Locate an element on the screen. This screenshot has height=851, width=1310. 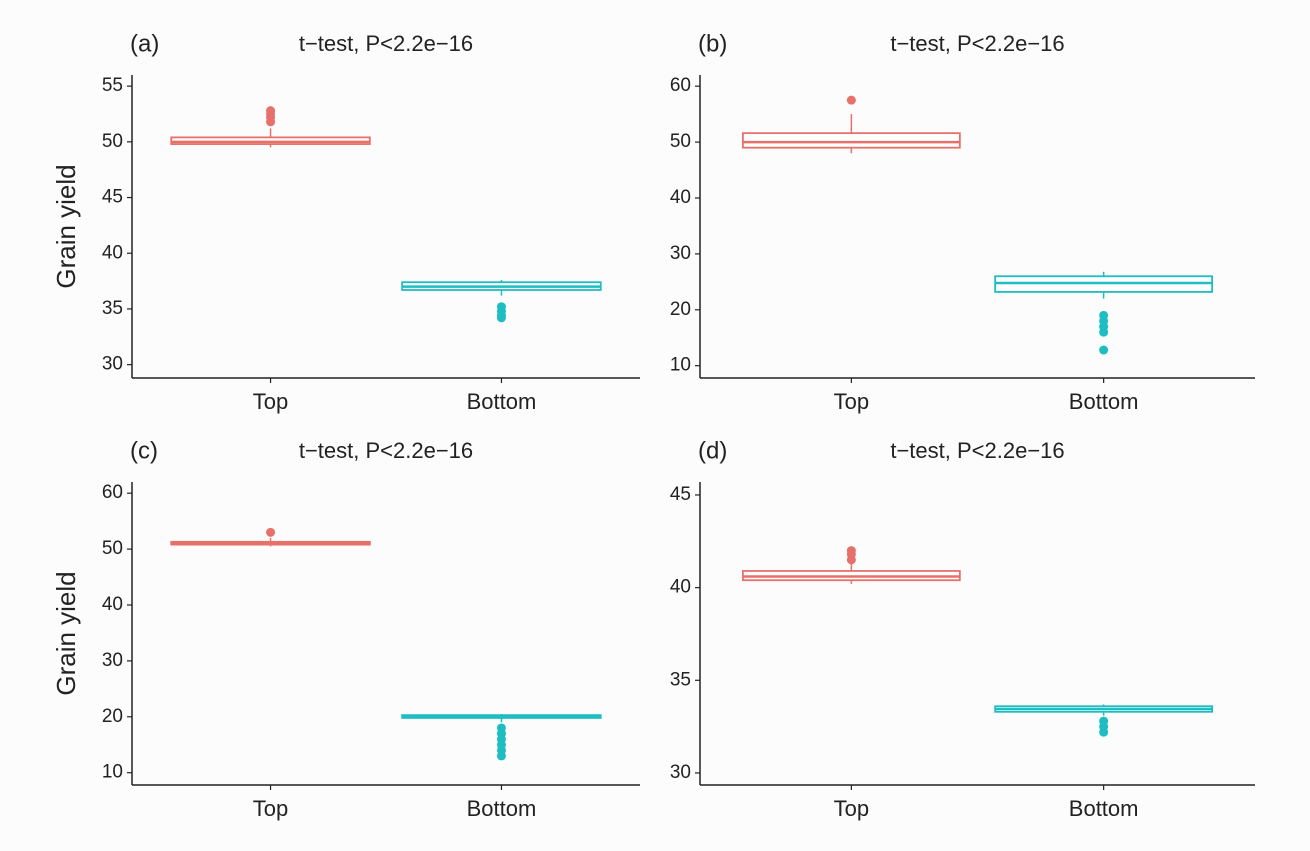
box is located at coordinates (851, 140).